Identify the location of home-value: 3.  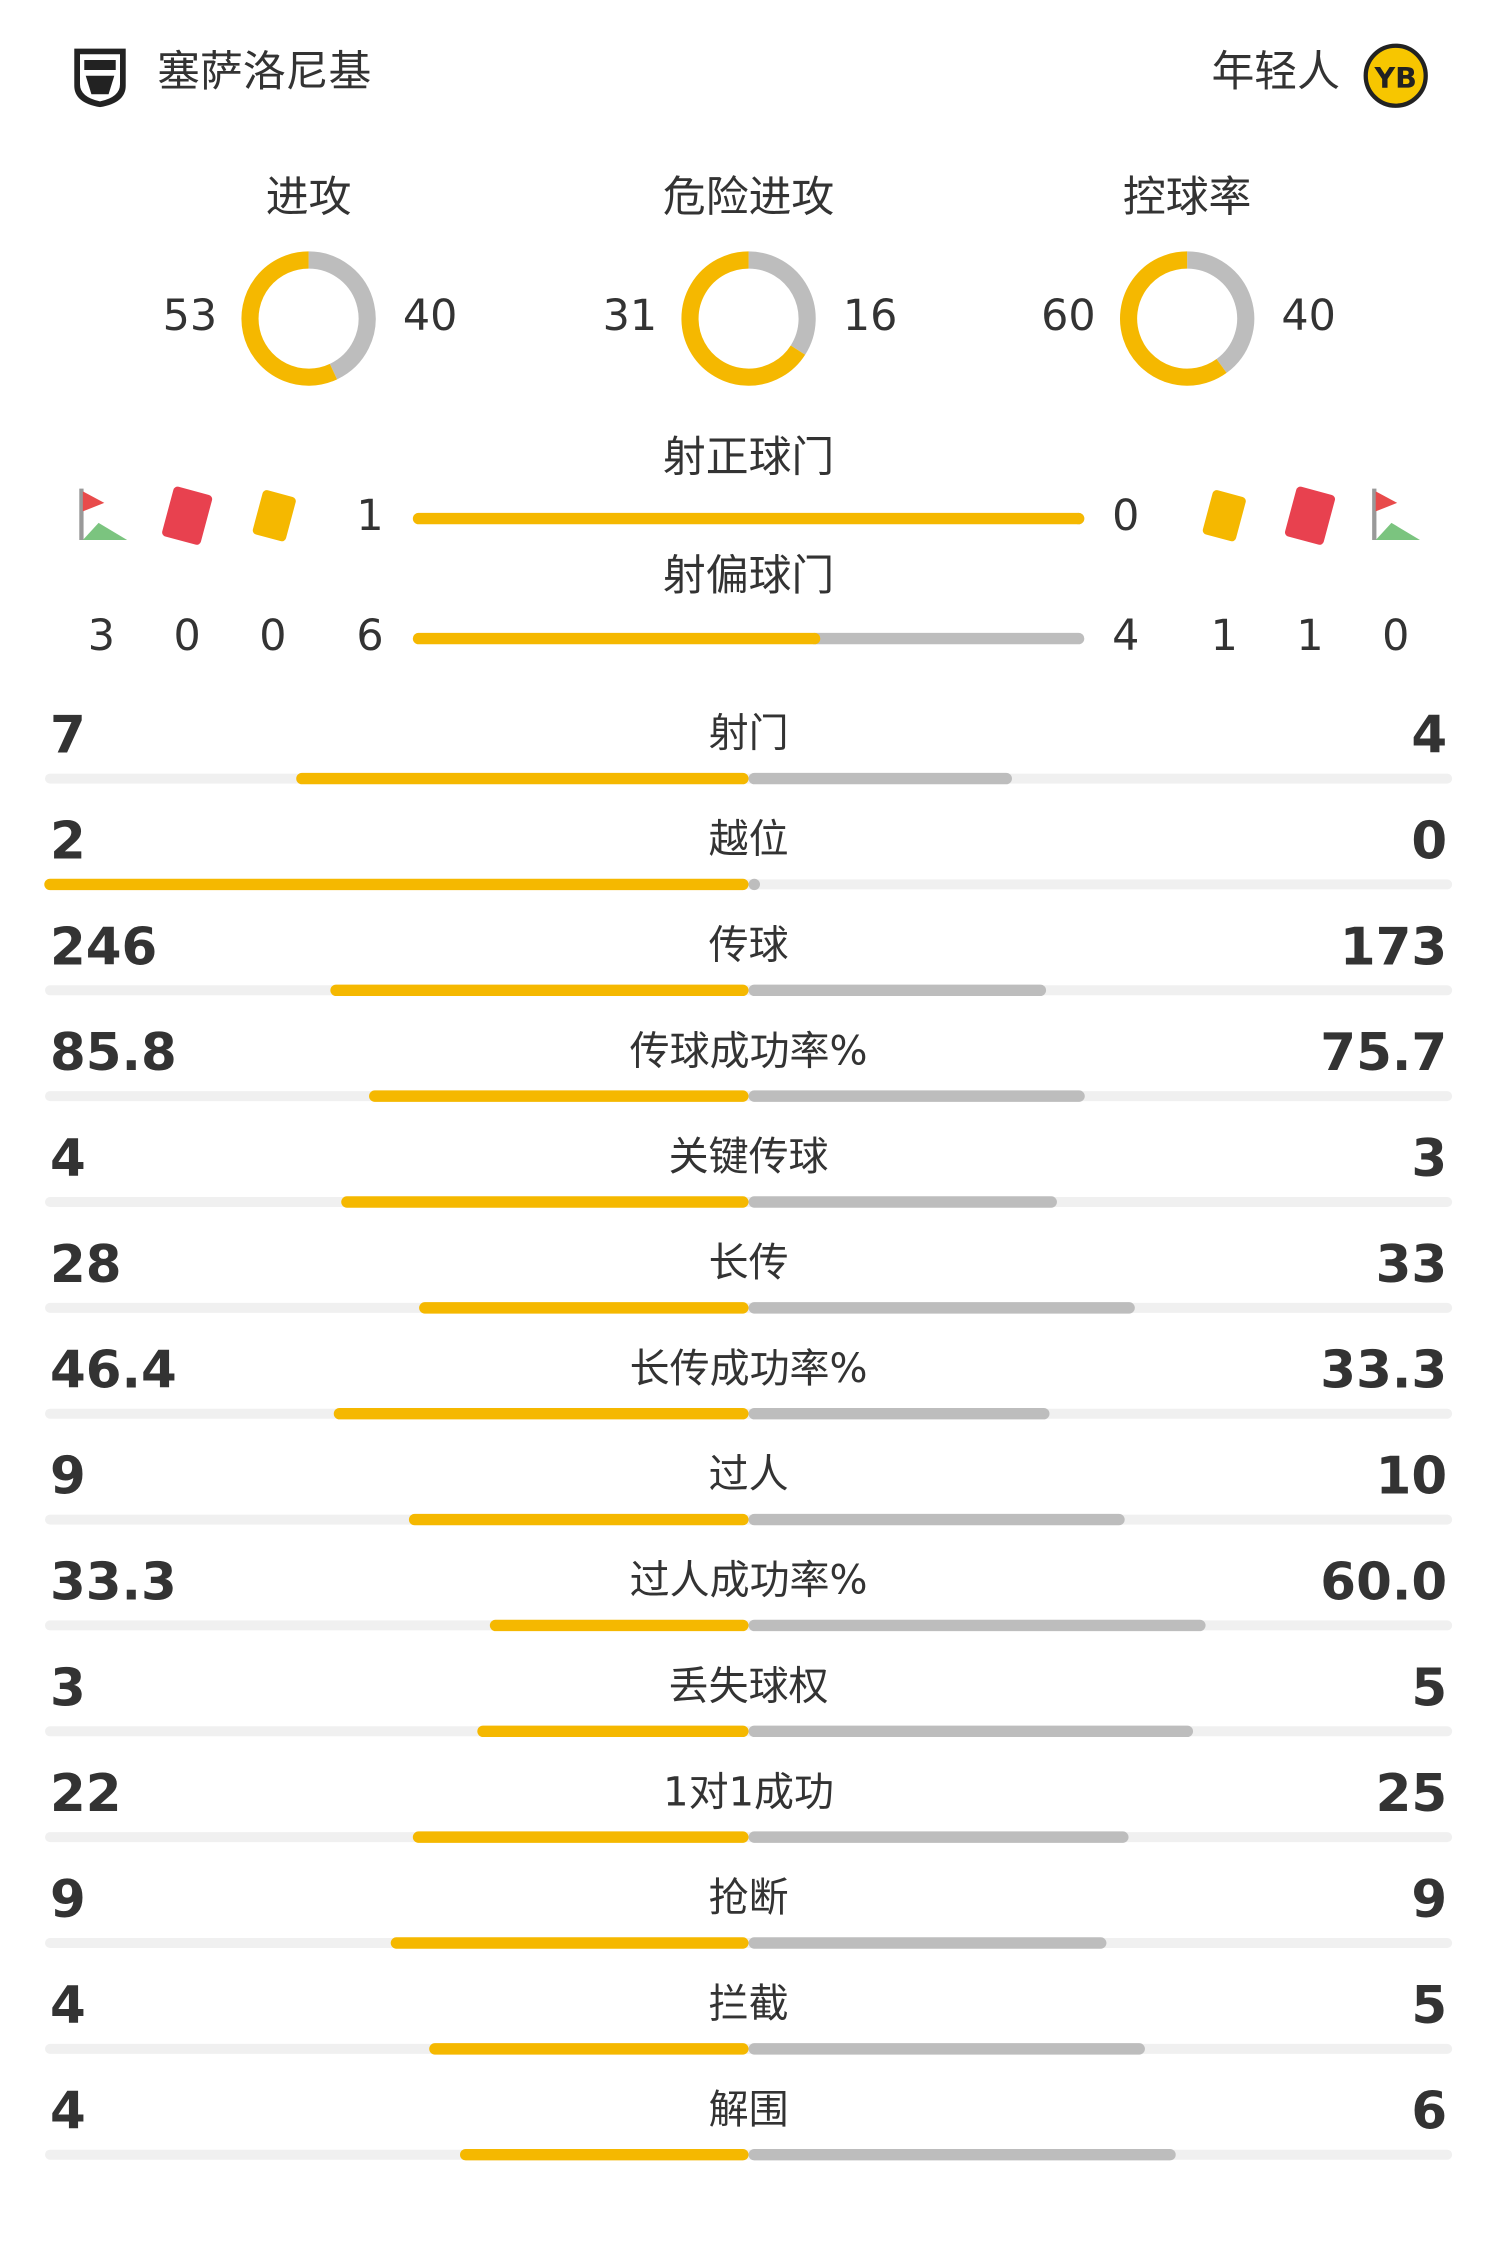
(68, 1688).